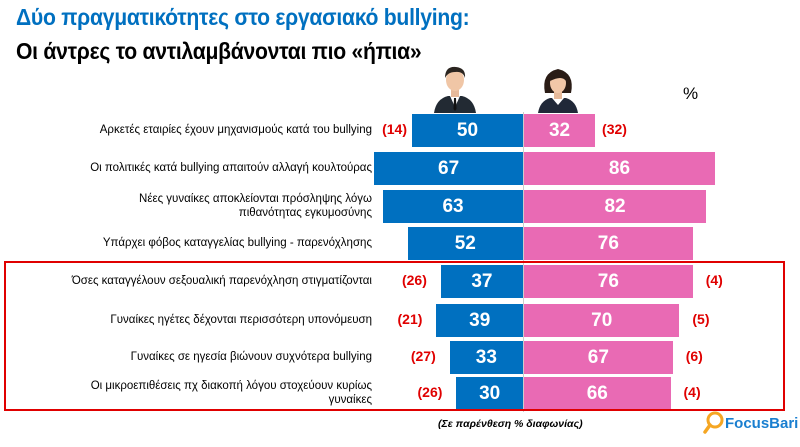 The width and height of the screenshot is (800, 447). What do you see at coordinates (486, 357) in the screenshot?
I see `men-bar: 33` at bounding box center [486, 357].